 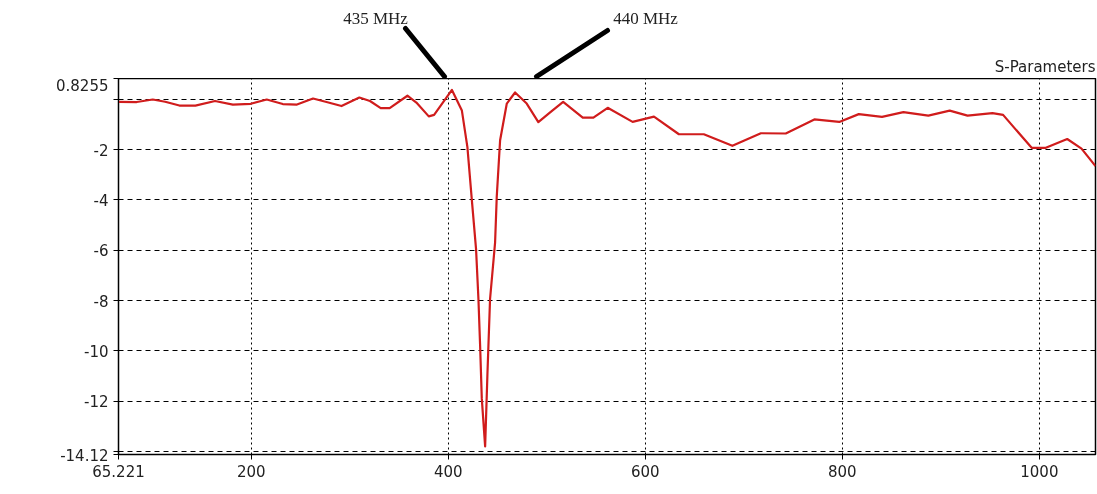 I want to click on text: 435 MHz, so click(x=376, y=18).